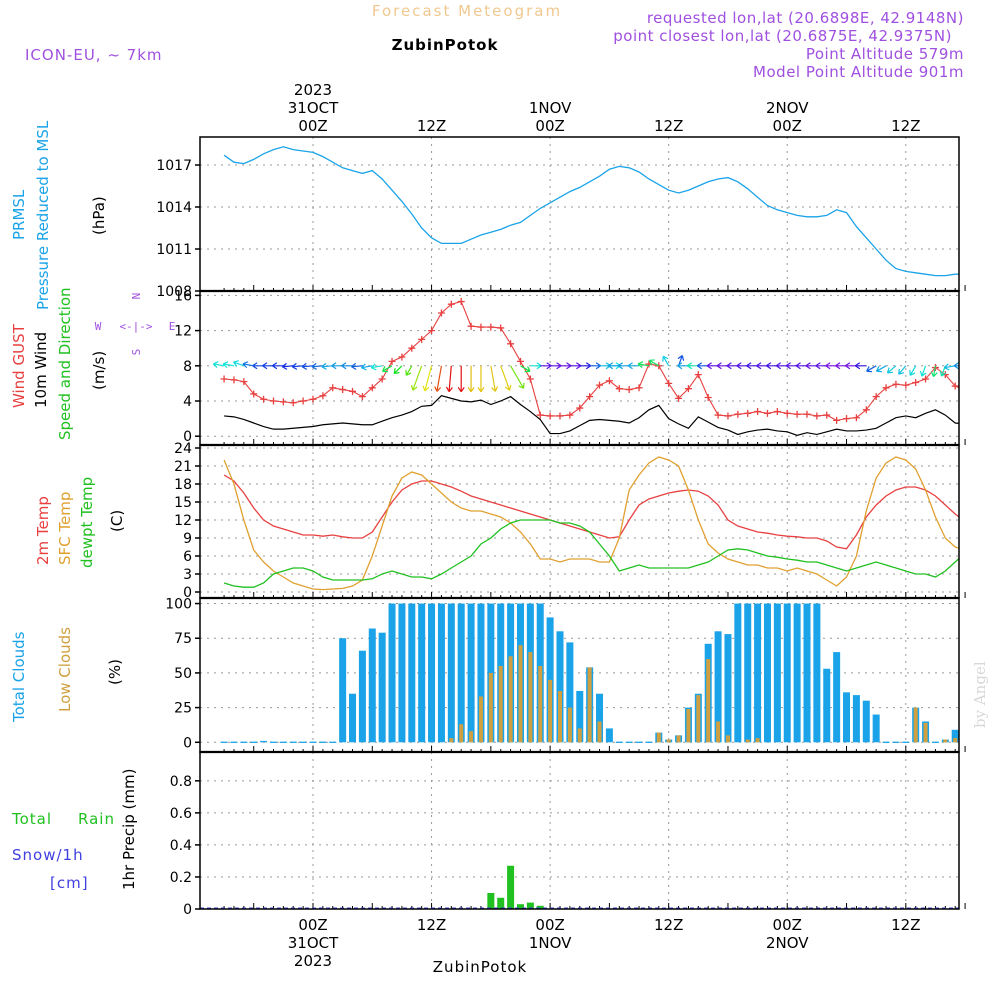 Image resolution: width=1000 pixels, height=1000 pixels. I want to click on temperature-ytick-label: 18, so click(183, 485).